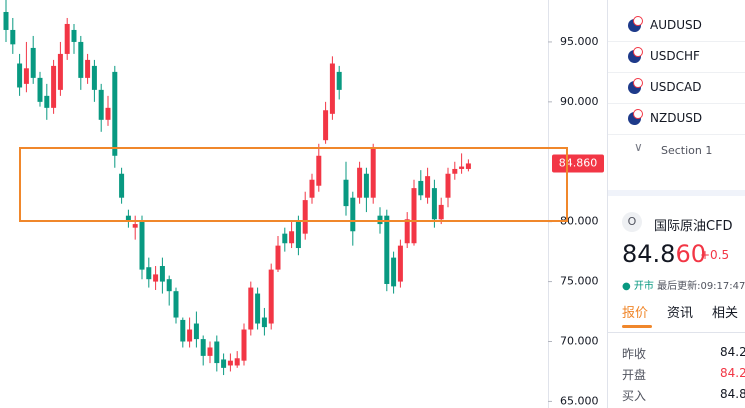 This screenshot has height=408, width=745. I want to click on status-text: 开市, so click(643, 286).